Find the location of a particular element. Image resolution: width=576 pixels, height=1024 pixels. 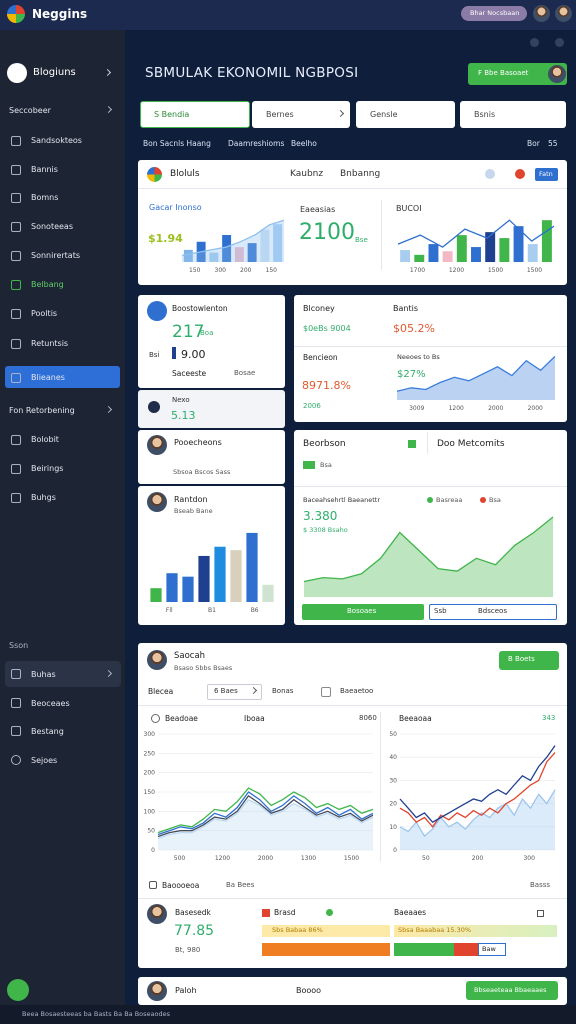

select is located at coordinates (234, 692).